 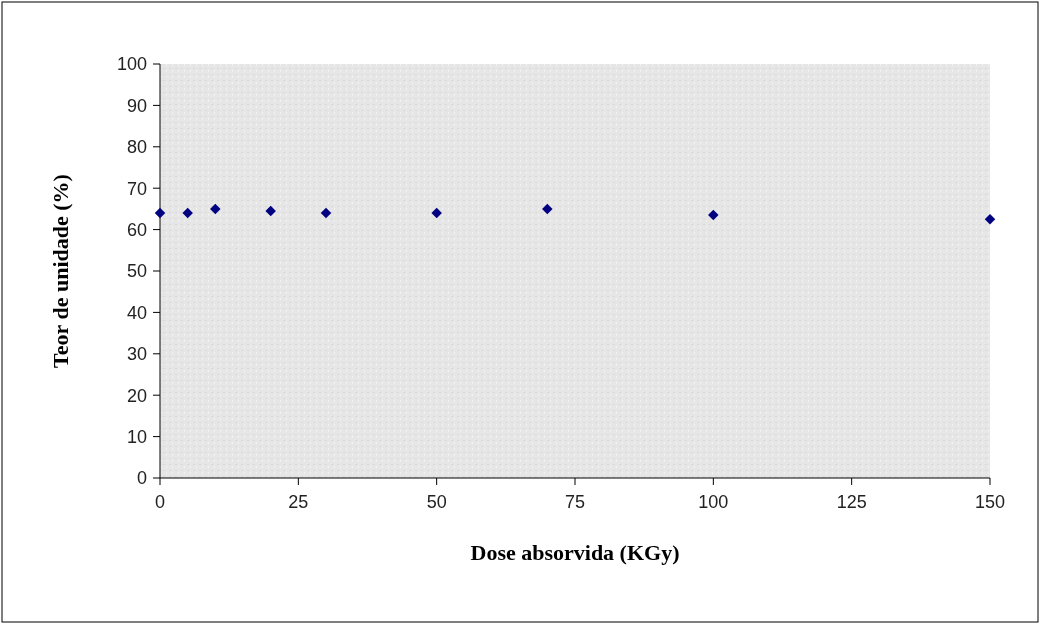 I want to click on y-tick-label: 0, so click(x=141, y=478).